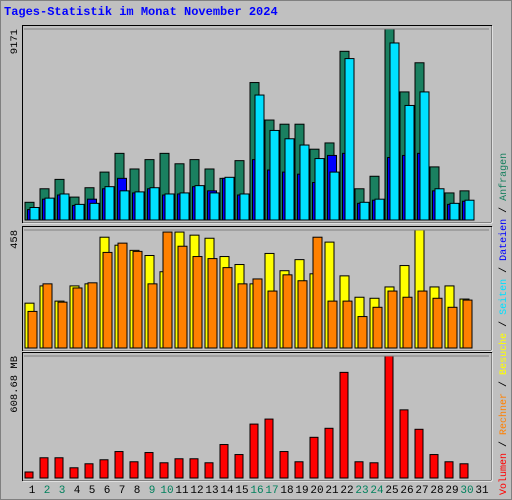 Image resolution: width=512 pixels, height=500 pixels. Describe the element at coordinates (316, 491) in the screenshot. I see `x-tick-label: 20` at that location.